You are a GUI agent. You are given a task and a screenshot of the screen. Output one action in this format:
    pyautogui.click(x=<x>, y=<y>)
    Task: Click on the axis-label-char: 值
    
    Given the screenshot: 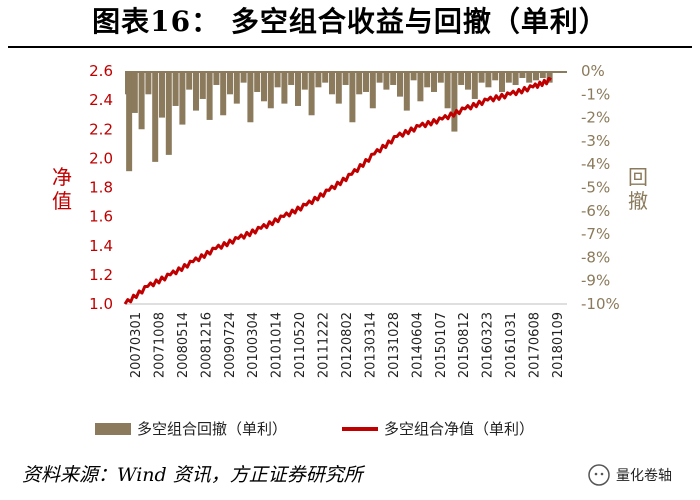 What is the action you would take?
    pyautogui.click(x=62, y=201)
    